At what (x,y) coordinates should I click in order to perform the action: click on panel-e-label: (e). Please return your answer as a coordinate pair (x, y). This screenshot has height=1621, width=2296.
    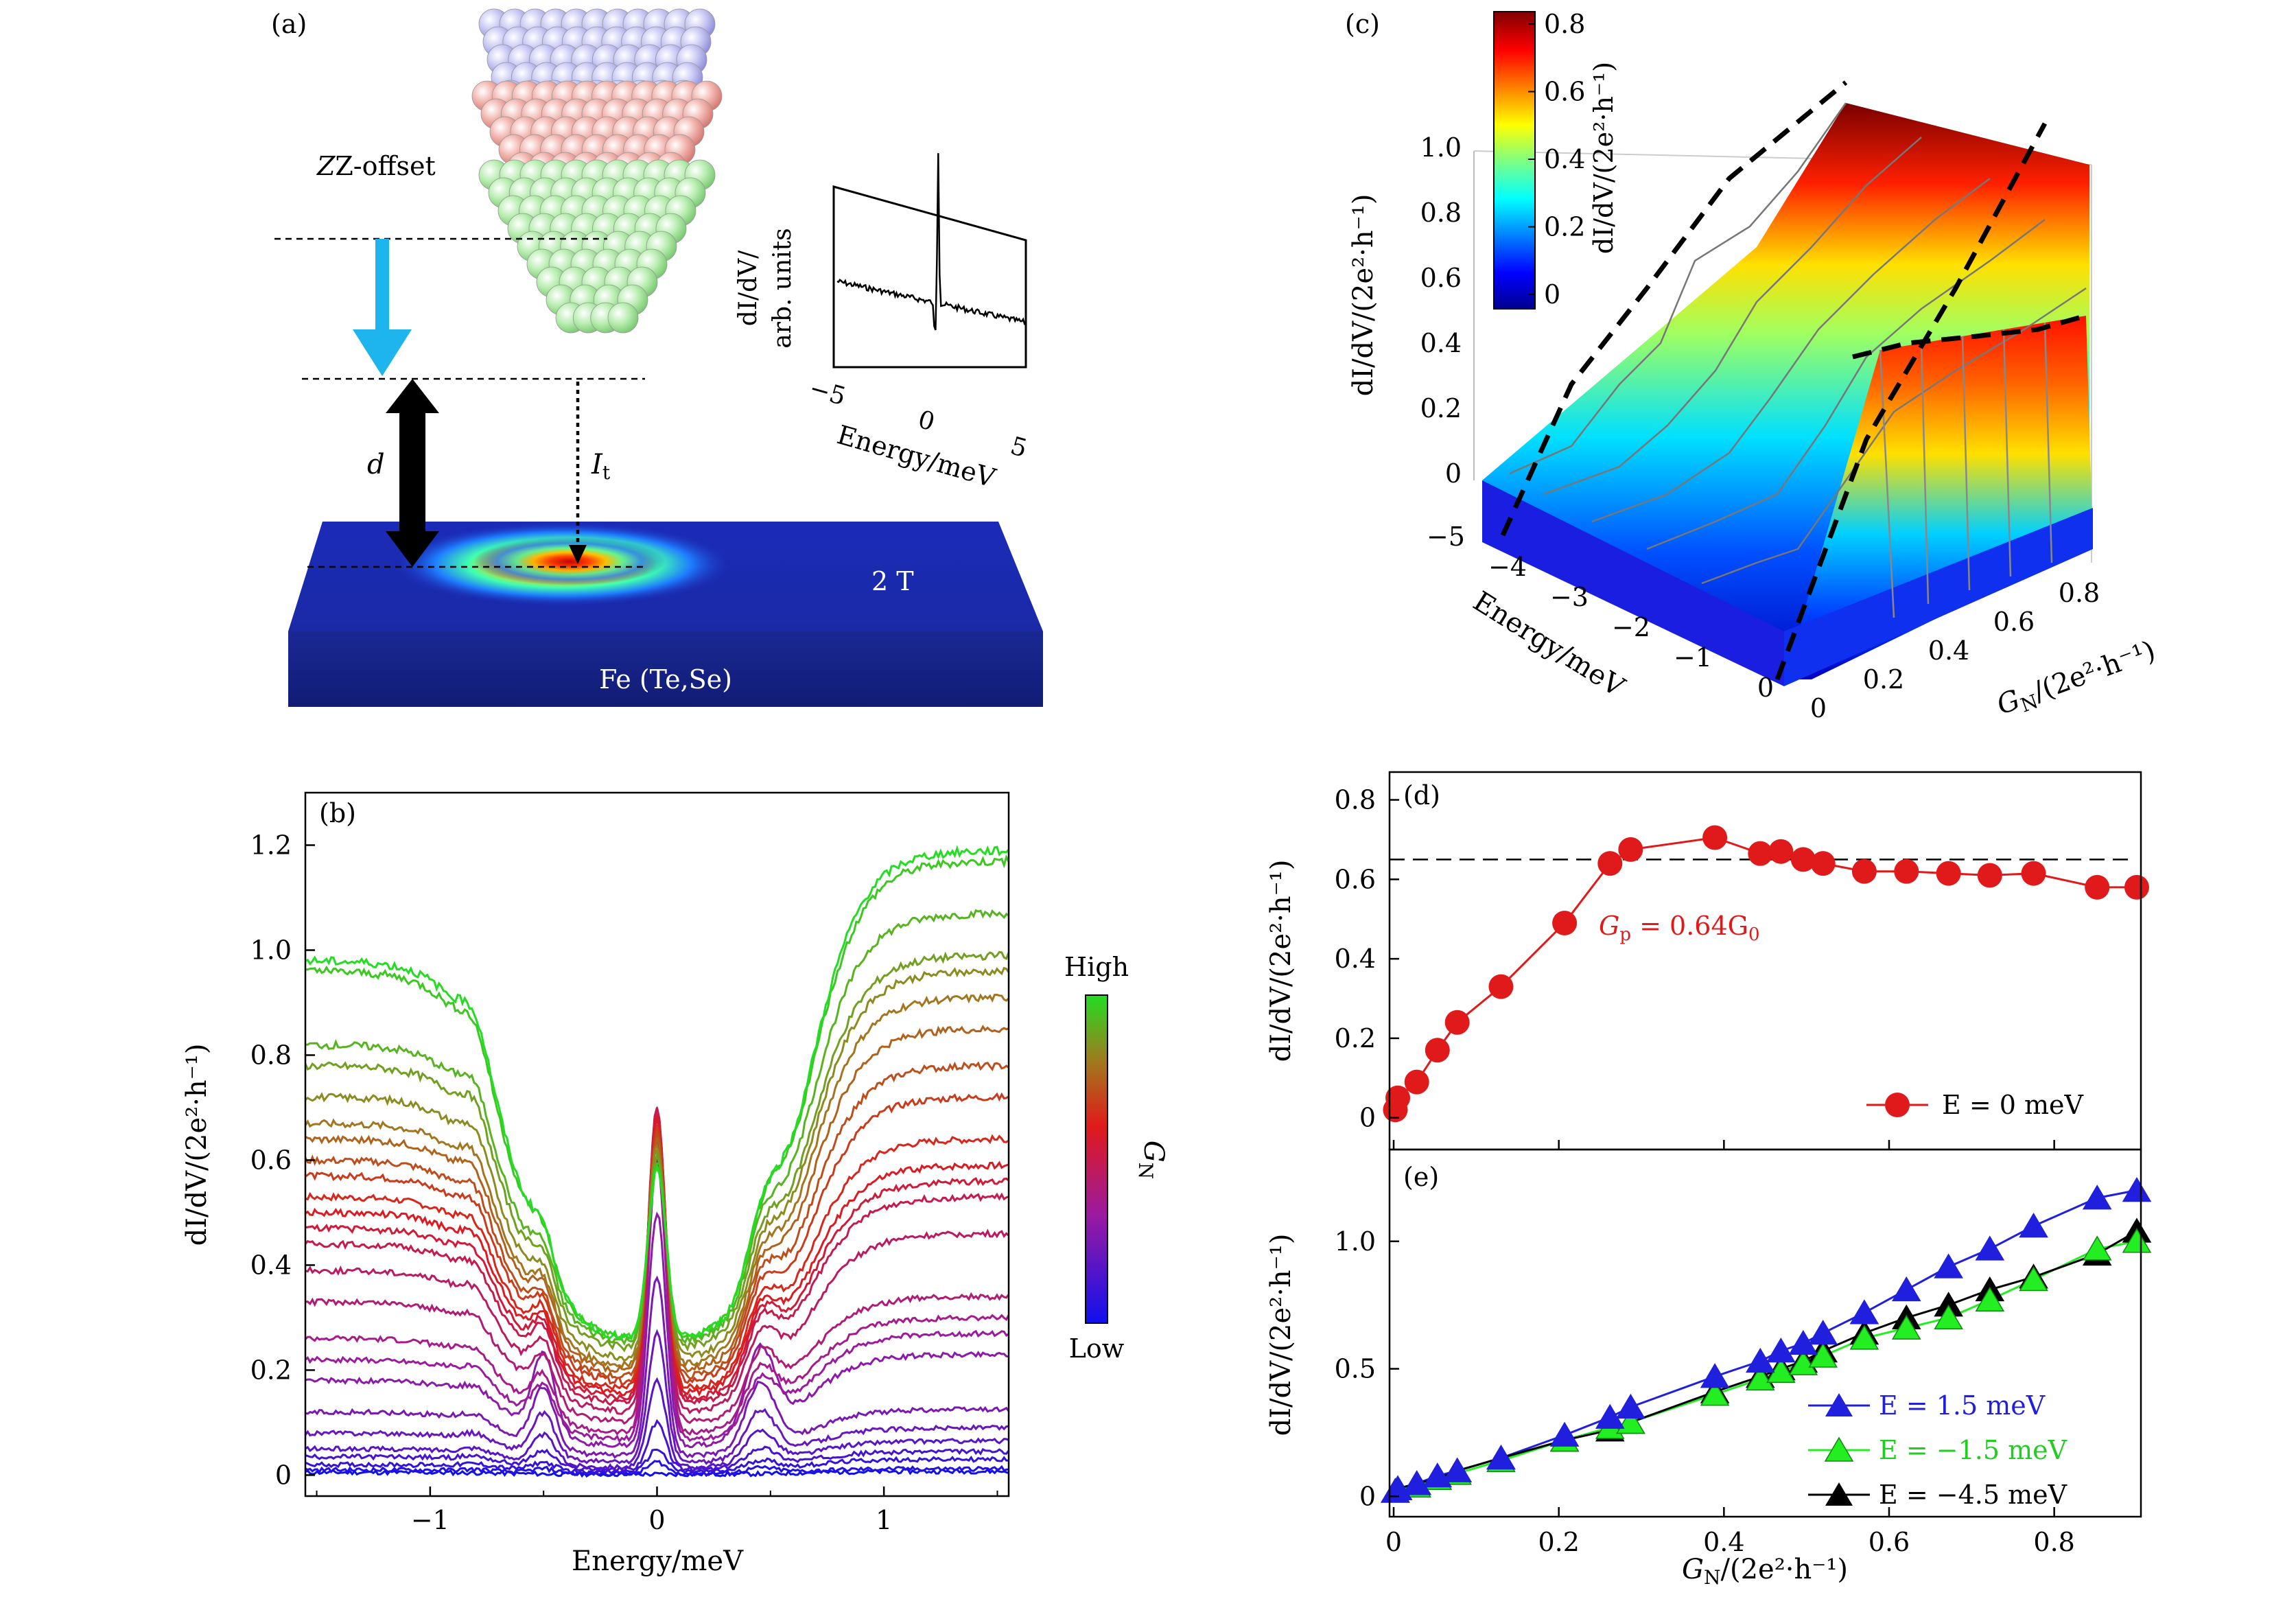
    Looking at the image, I should click on (1421, 1177).